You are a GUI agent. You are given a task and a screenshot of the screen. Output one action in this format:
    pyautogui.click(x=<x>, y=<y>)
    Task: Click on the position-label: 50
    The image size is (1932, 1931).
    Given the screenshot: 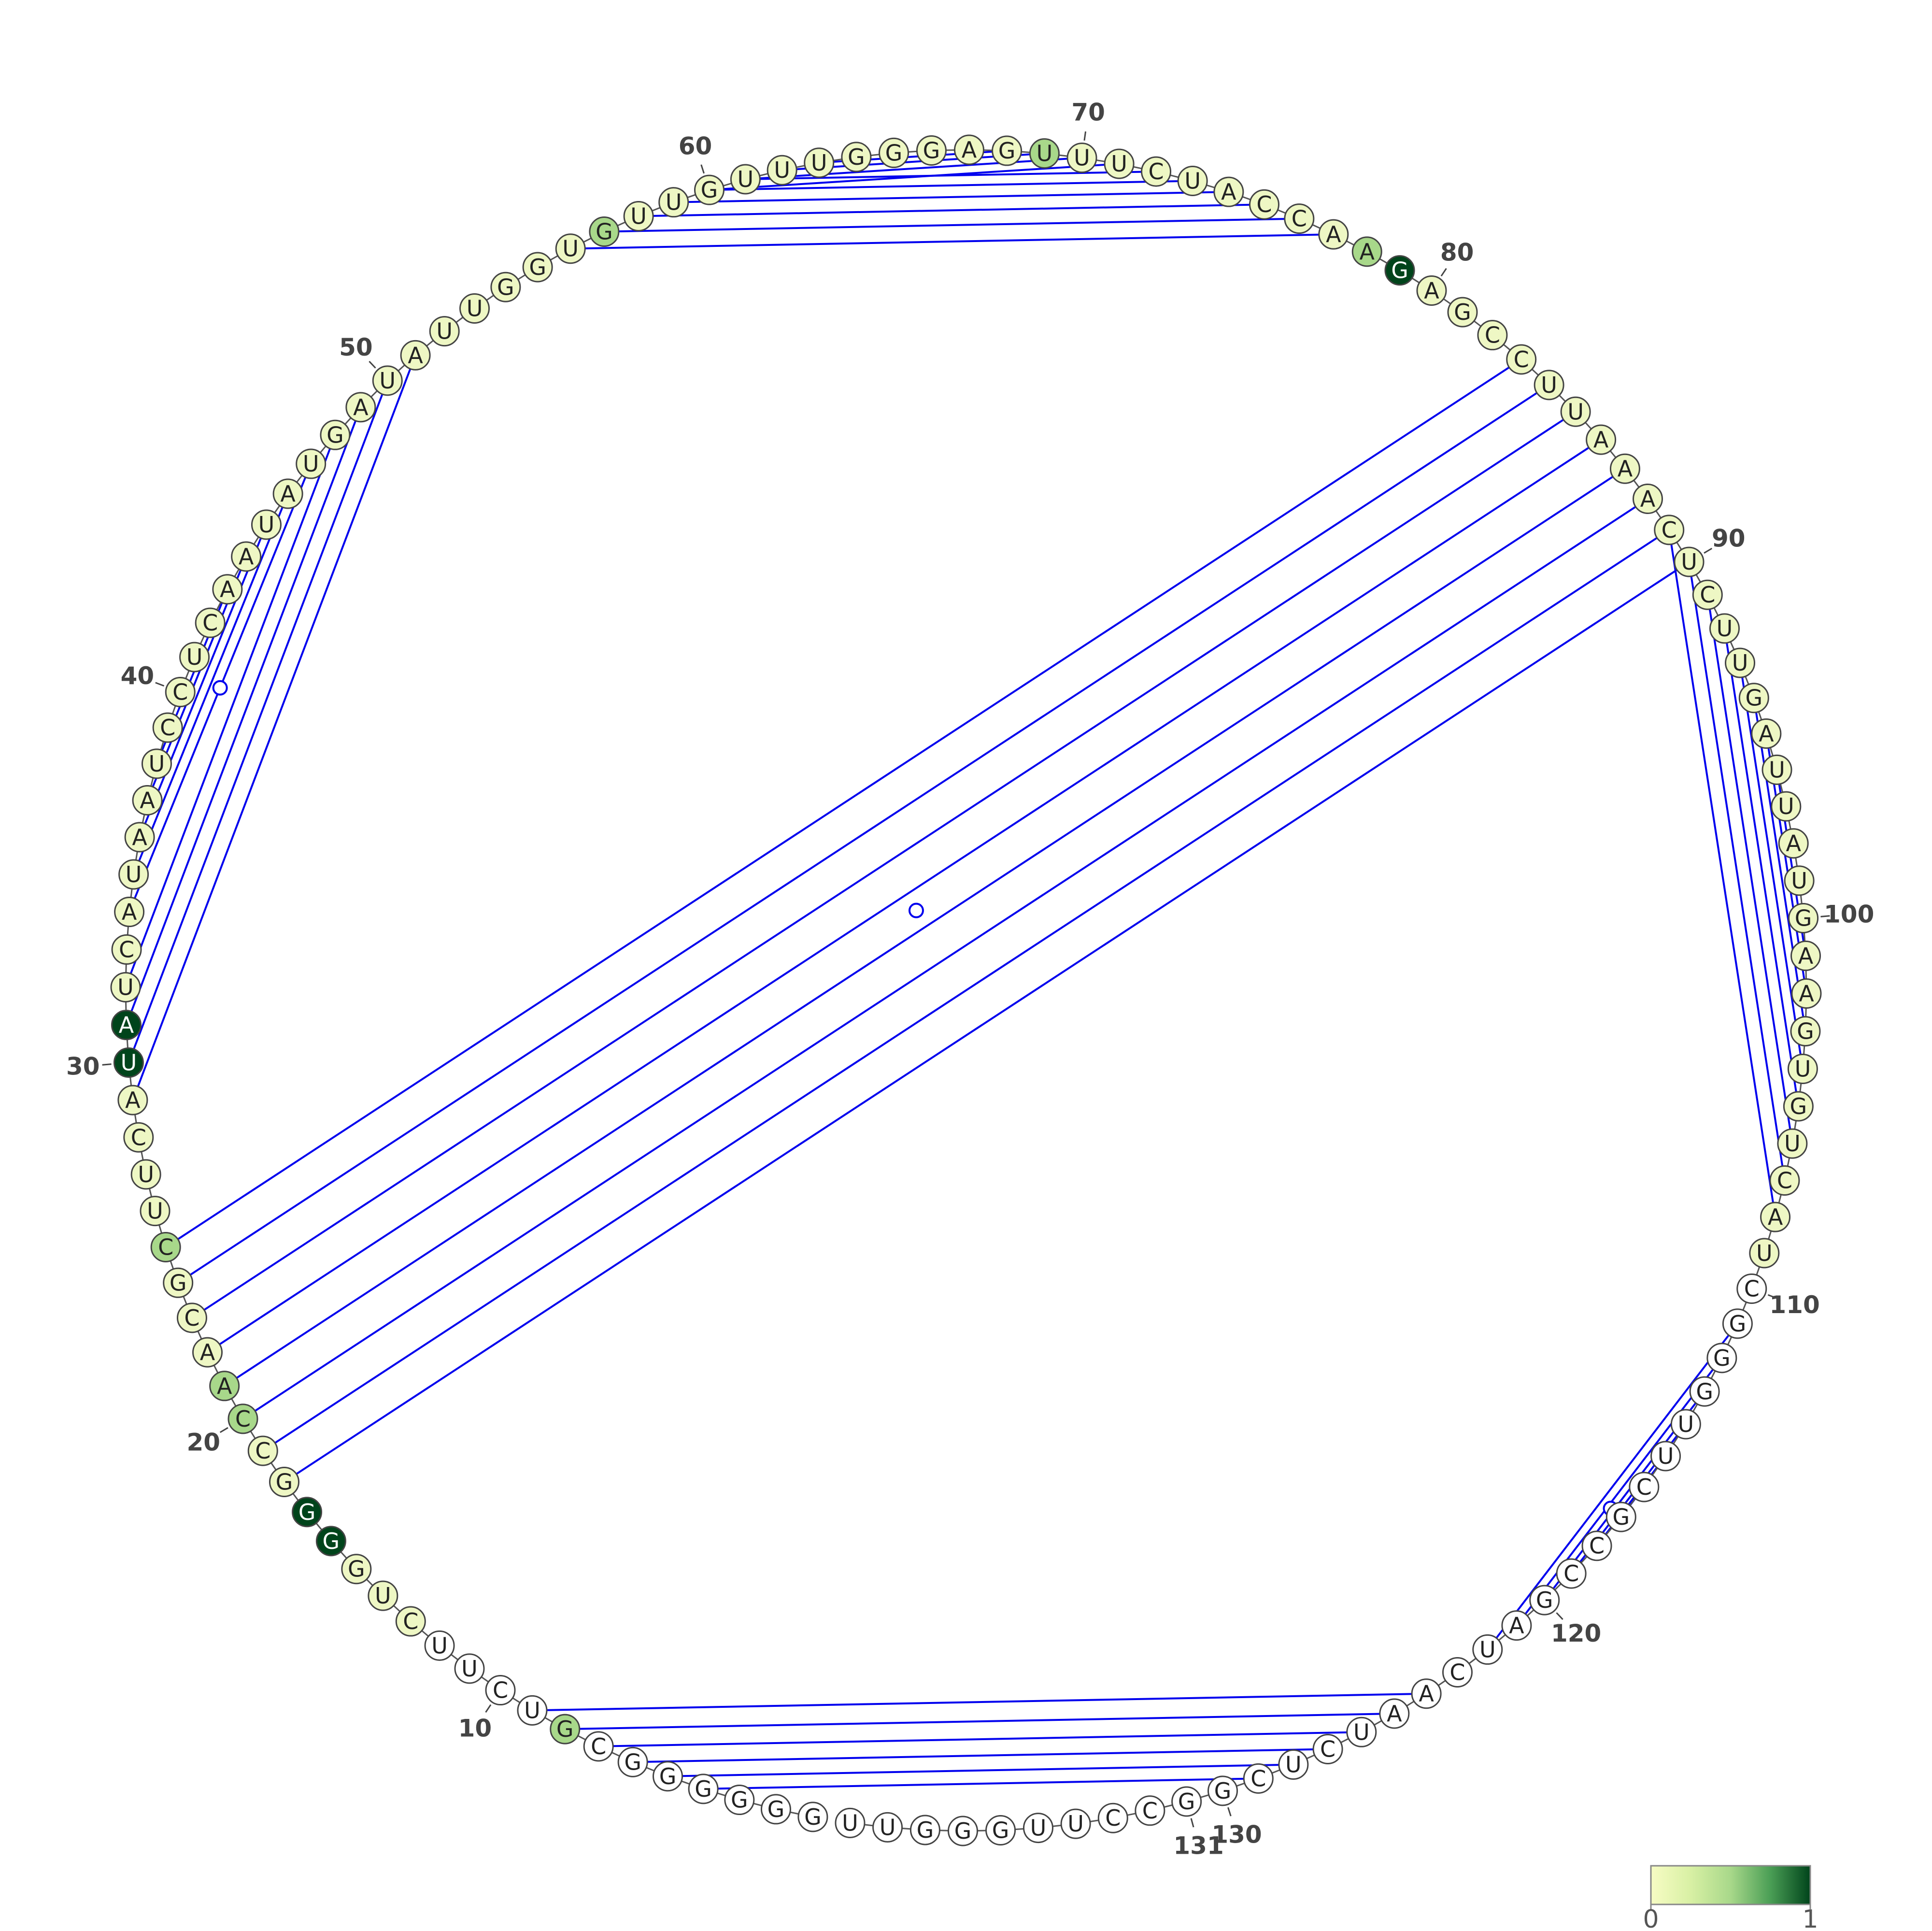 What is the action you would take?
    pyautogui.click(x=356, y=347)
    